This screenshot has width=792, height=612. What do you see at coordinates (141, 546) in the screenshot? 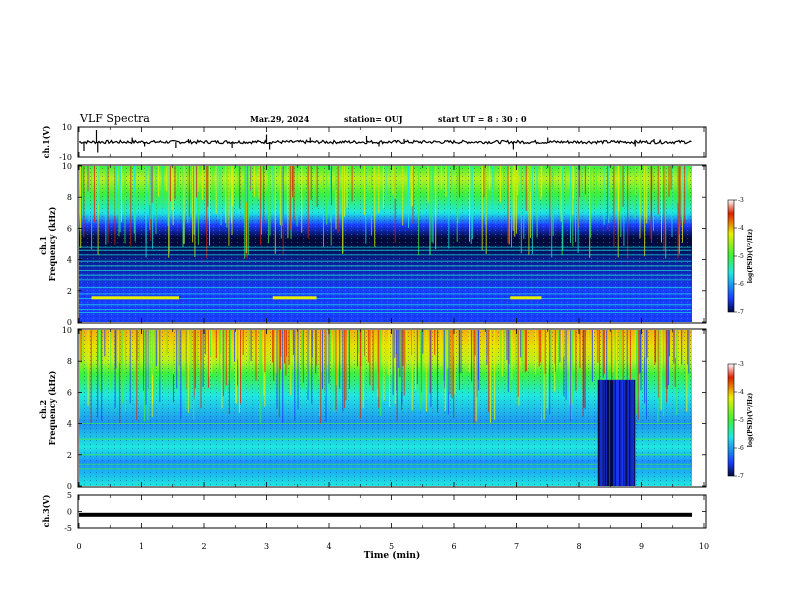
I see `x-tick-label: 1` at bounding box center [141, 546].